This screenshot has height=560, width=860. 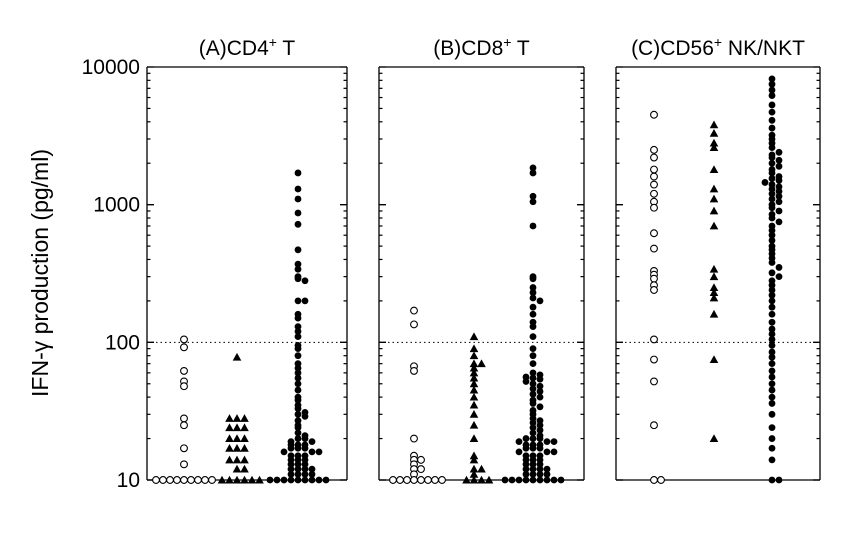 What do you see at coordinates (772, 279) in the screenshot?
I see `series-filled-circle` at bounding box center [772, 279].